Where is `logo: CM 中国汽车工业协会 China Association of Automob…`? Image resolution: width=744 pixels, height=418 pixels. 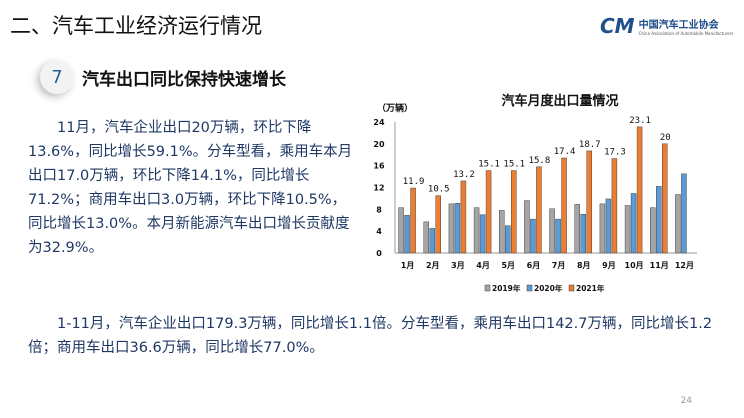
logo: CM 中国汽车工业协会 China Association of Automob… is located at coordinates (666, 26).